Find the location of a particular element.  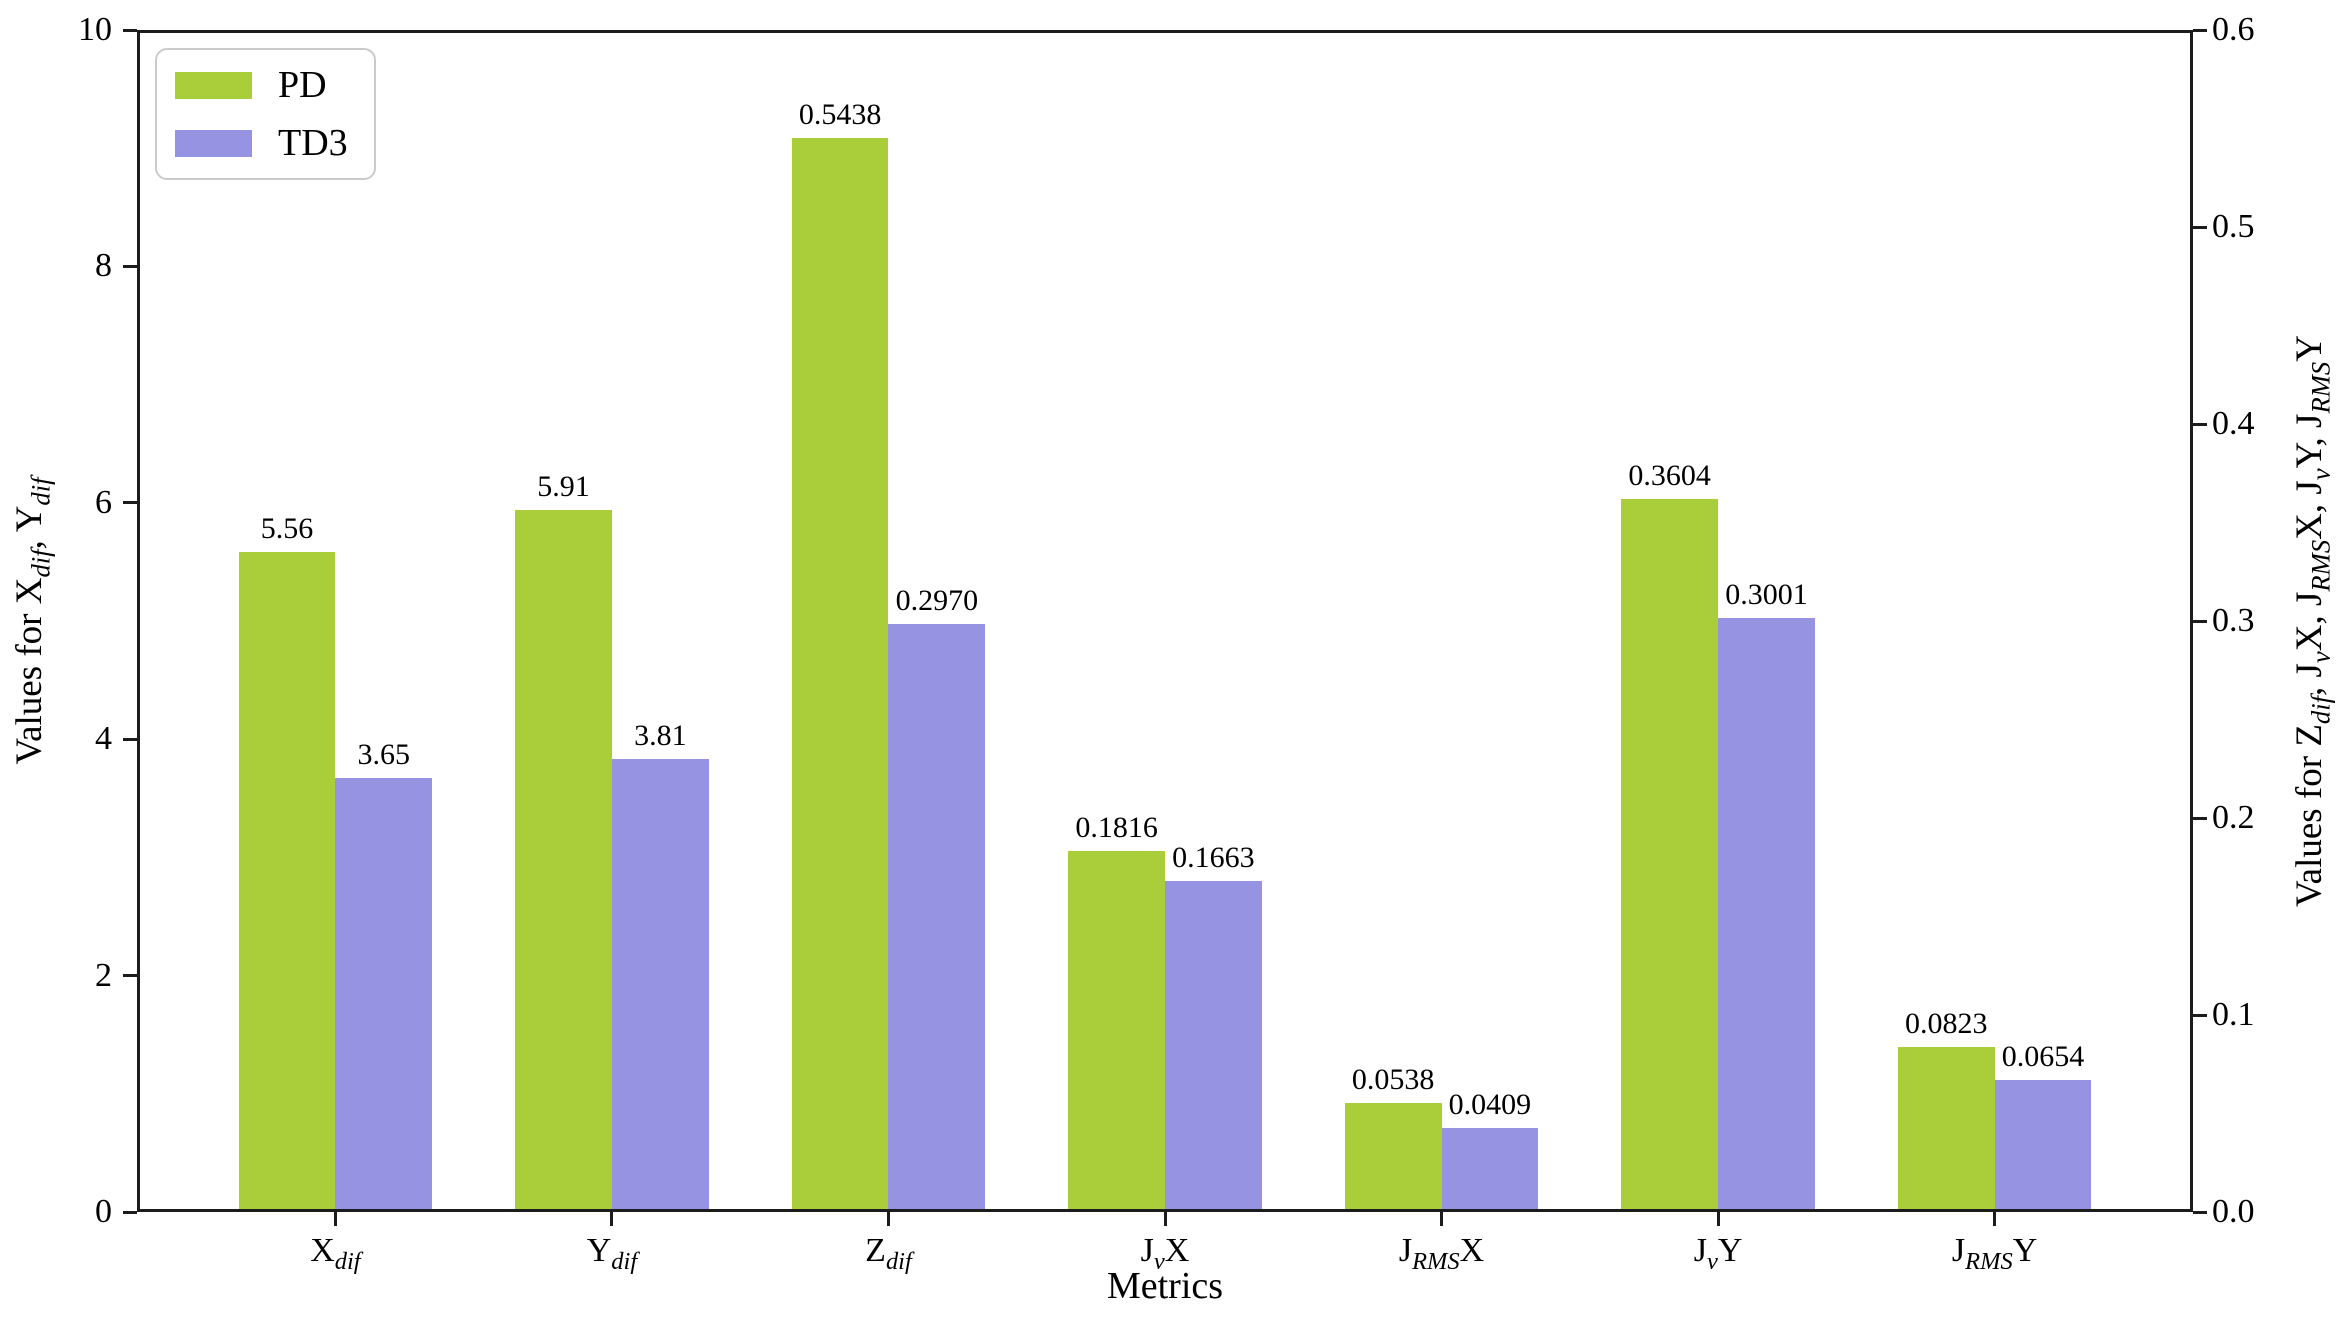

y-tick-label-right: 0.1 is located at coordinates (2233, 1014).